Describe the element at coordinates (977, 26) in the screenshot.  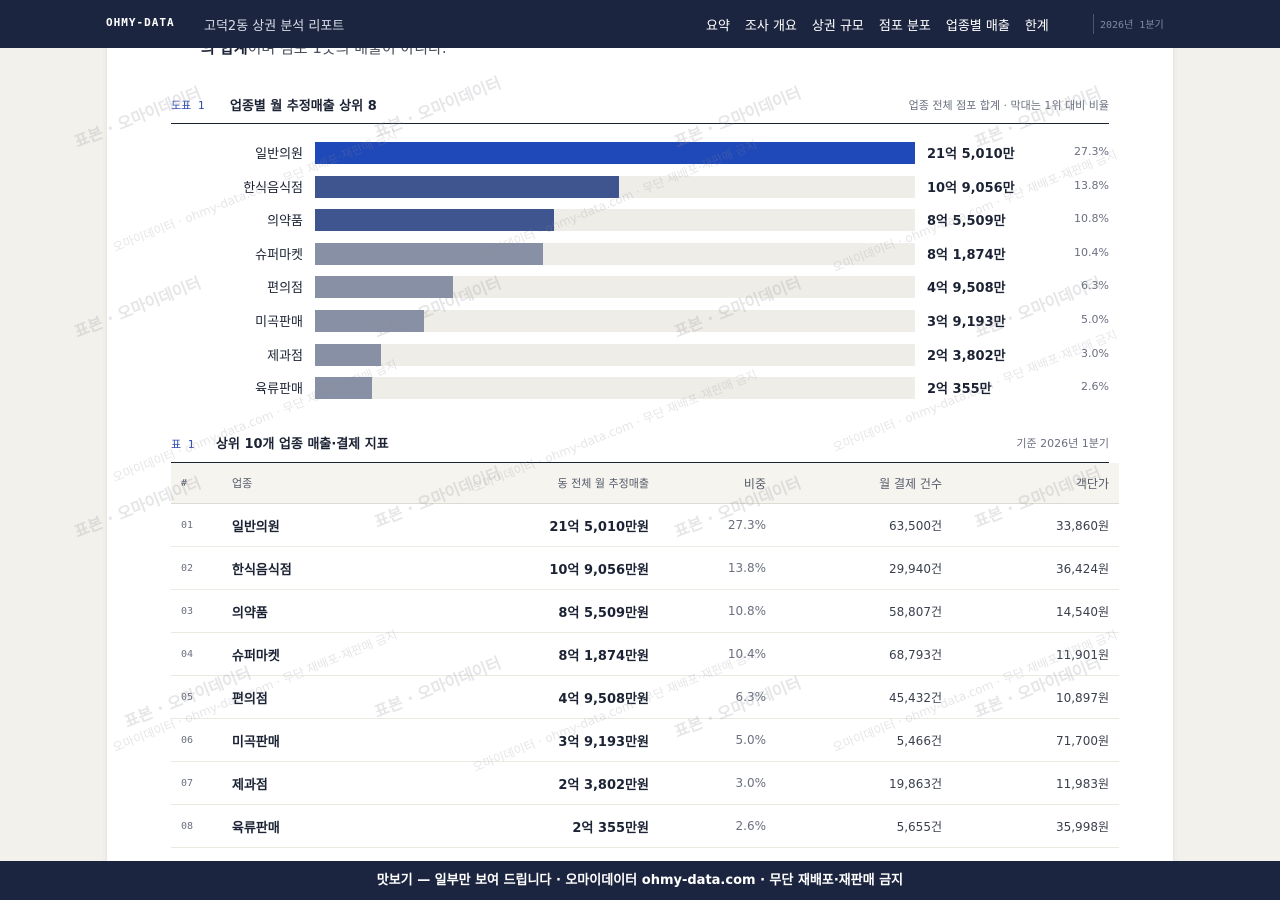
I see `nav-link-sales-by-industry: 업종별 매출` at that location.